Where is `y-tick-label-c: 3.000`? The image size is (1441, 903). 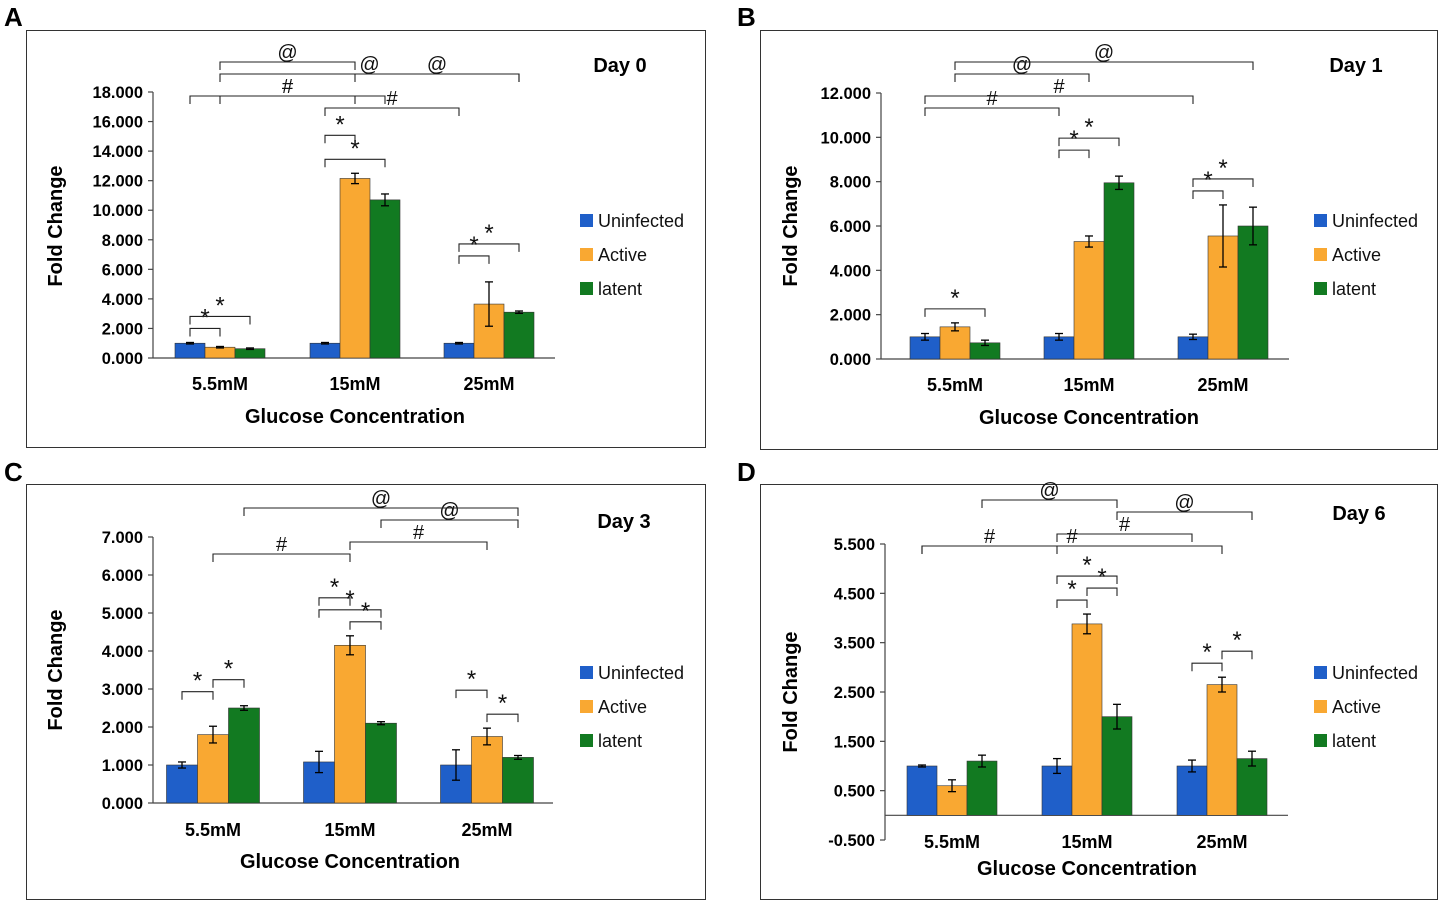 y-tick-label-c: 3.000 is located at coordinates (122, 690).